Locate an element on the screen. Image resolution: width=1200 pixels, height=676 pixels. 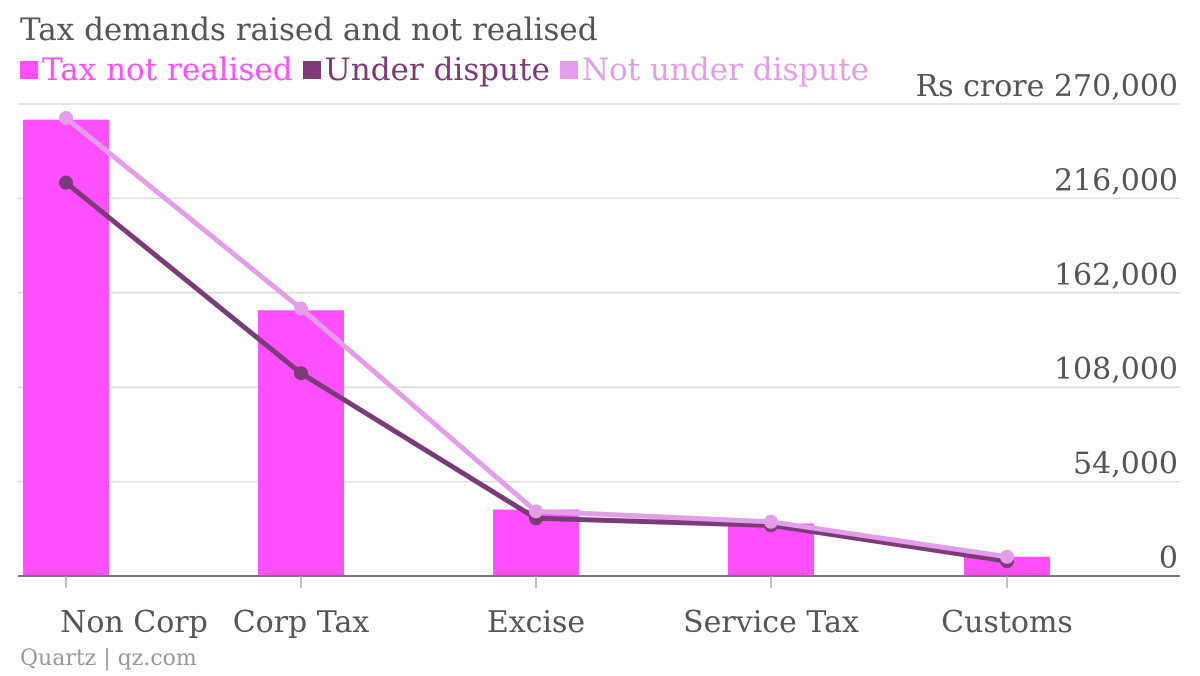
legend-item-tax-not-realised: Tax not realised is located at coordinates (156, 70).